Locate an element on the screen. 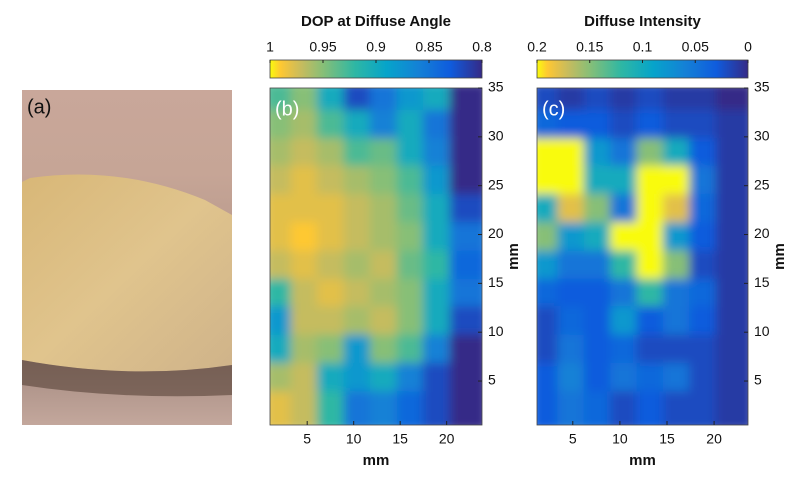  photo-shadow is located at coordinates (127, 378).